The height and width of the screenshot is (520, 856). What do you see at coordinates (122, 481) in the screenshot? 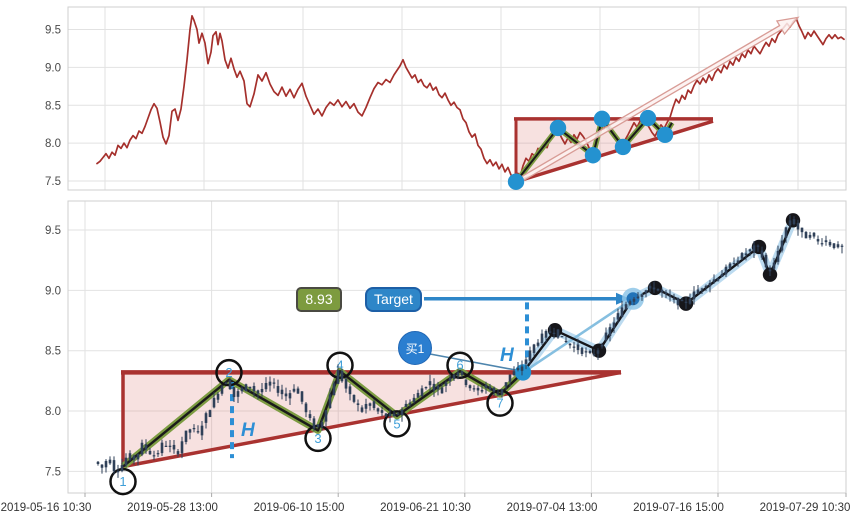
I see `pivot-number: 1` at bounding box center [122, 481].